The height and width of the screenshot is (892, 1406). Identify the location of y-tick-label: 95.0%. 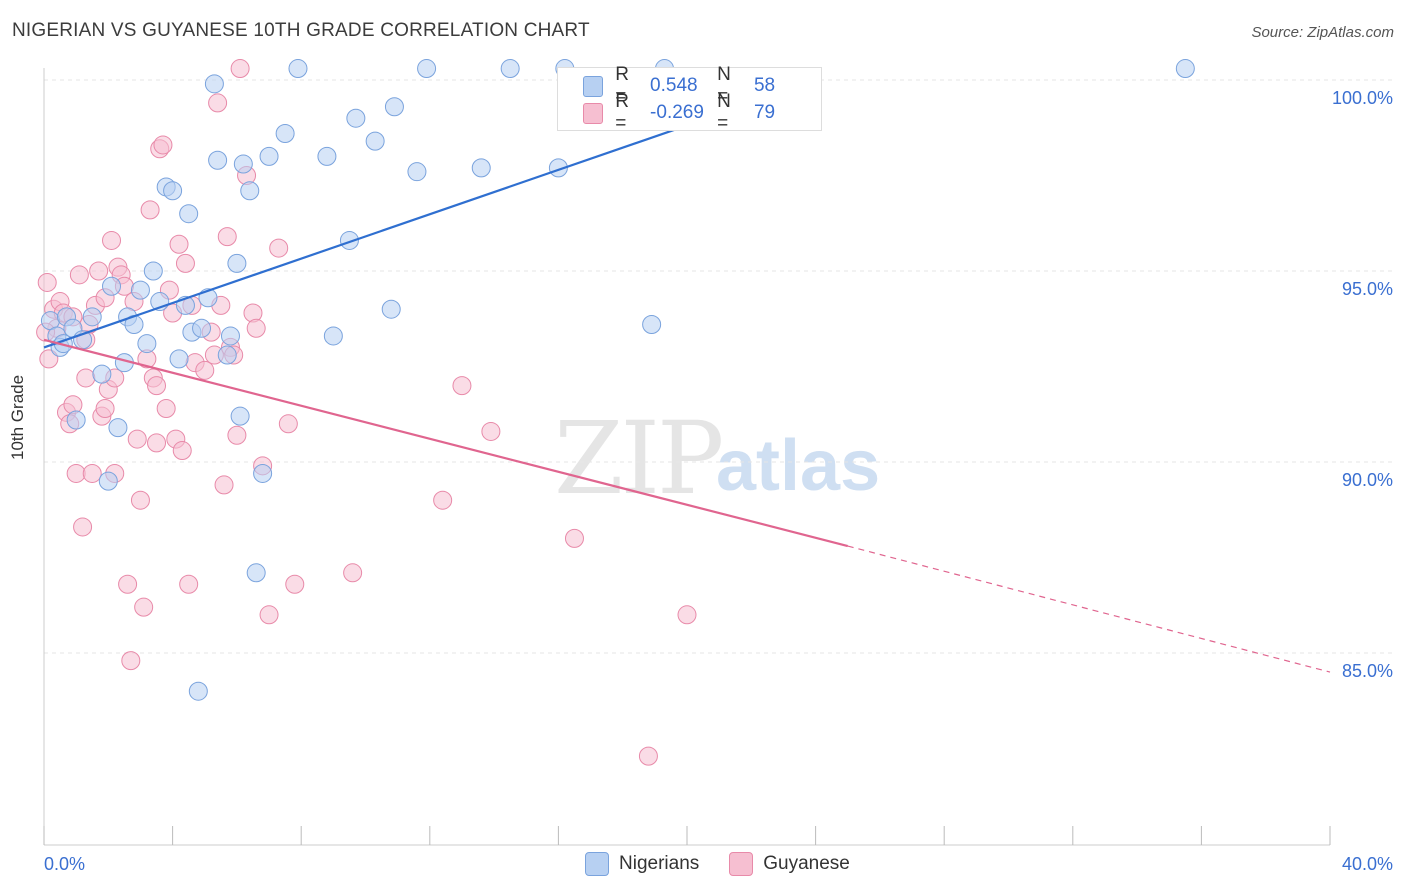
(1367, 289).